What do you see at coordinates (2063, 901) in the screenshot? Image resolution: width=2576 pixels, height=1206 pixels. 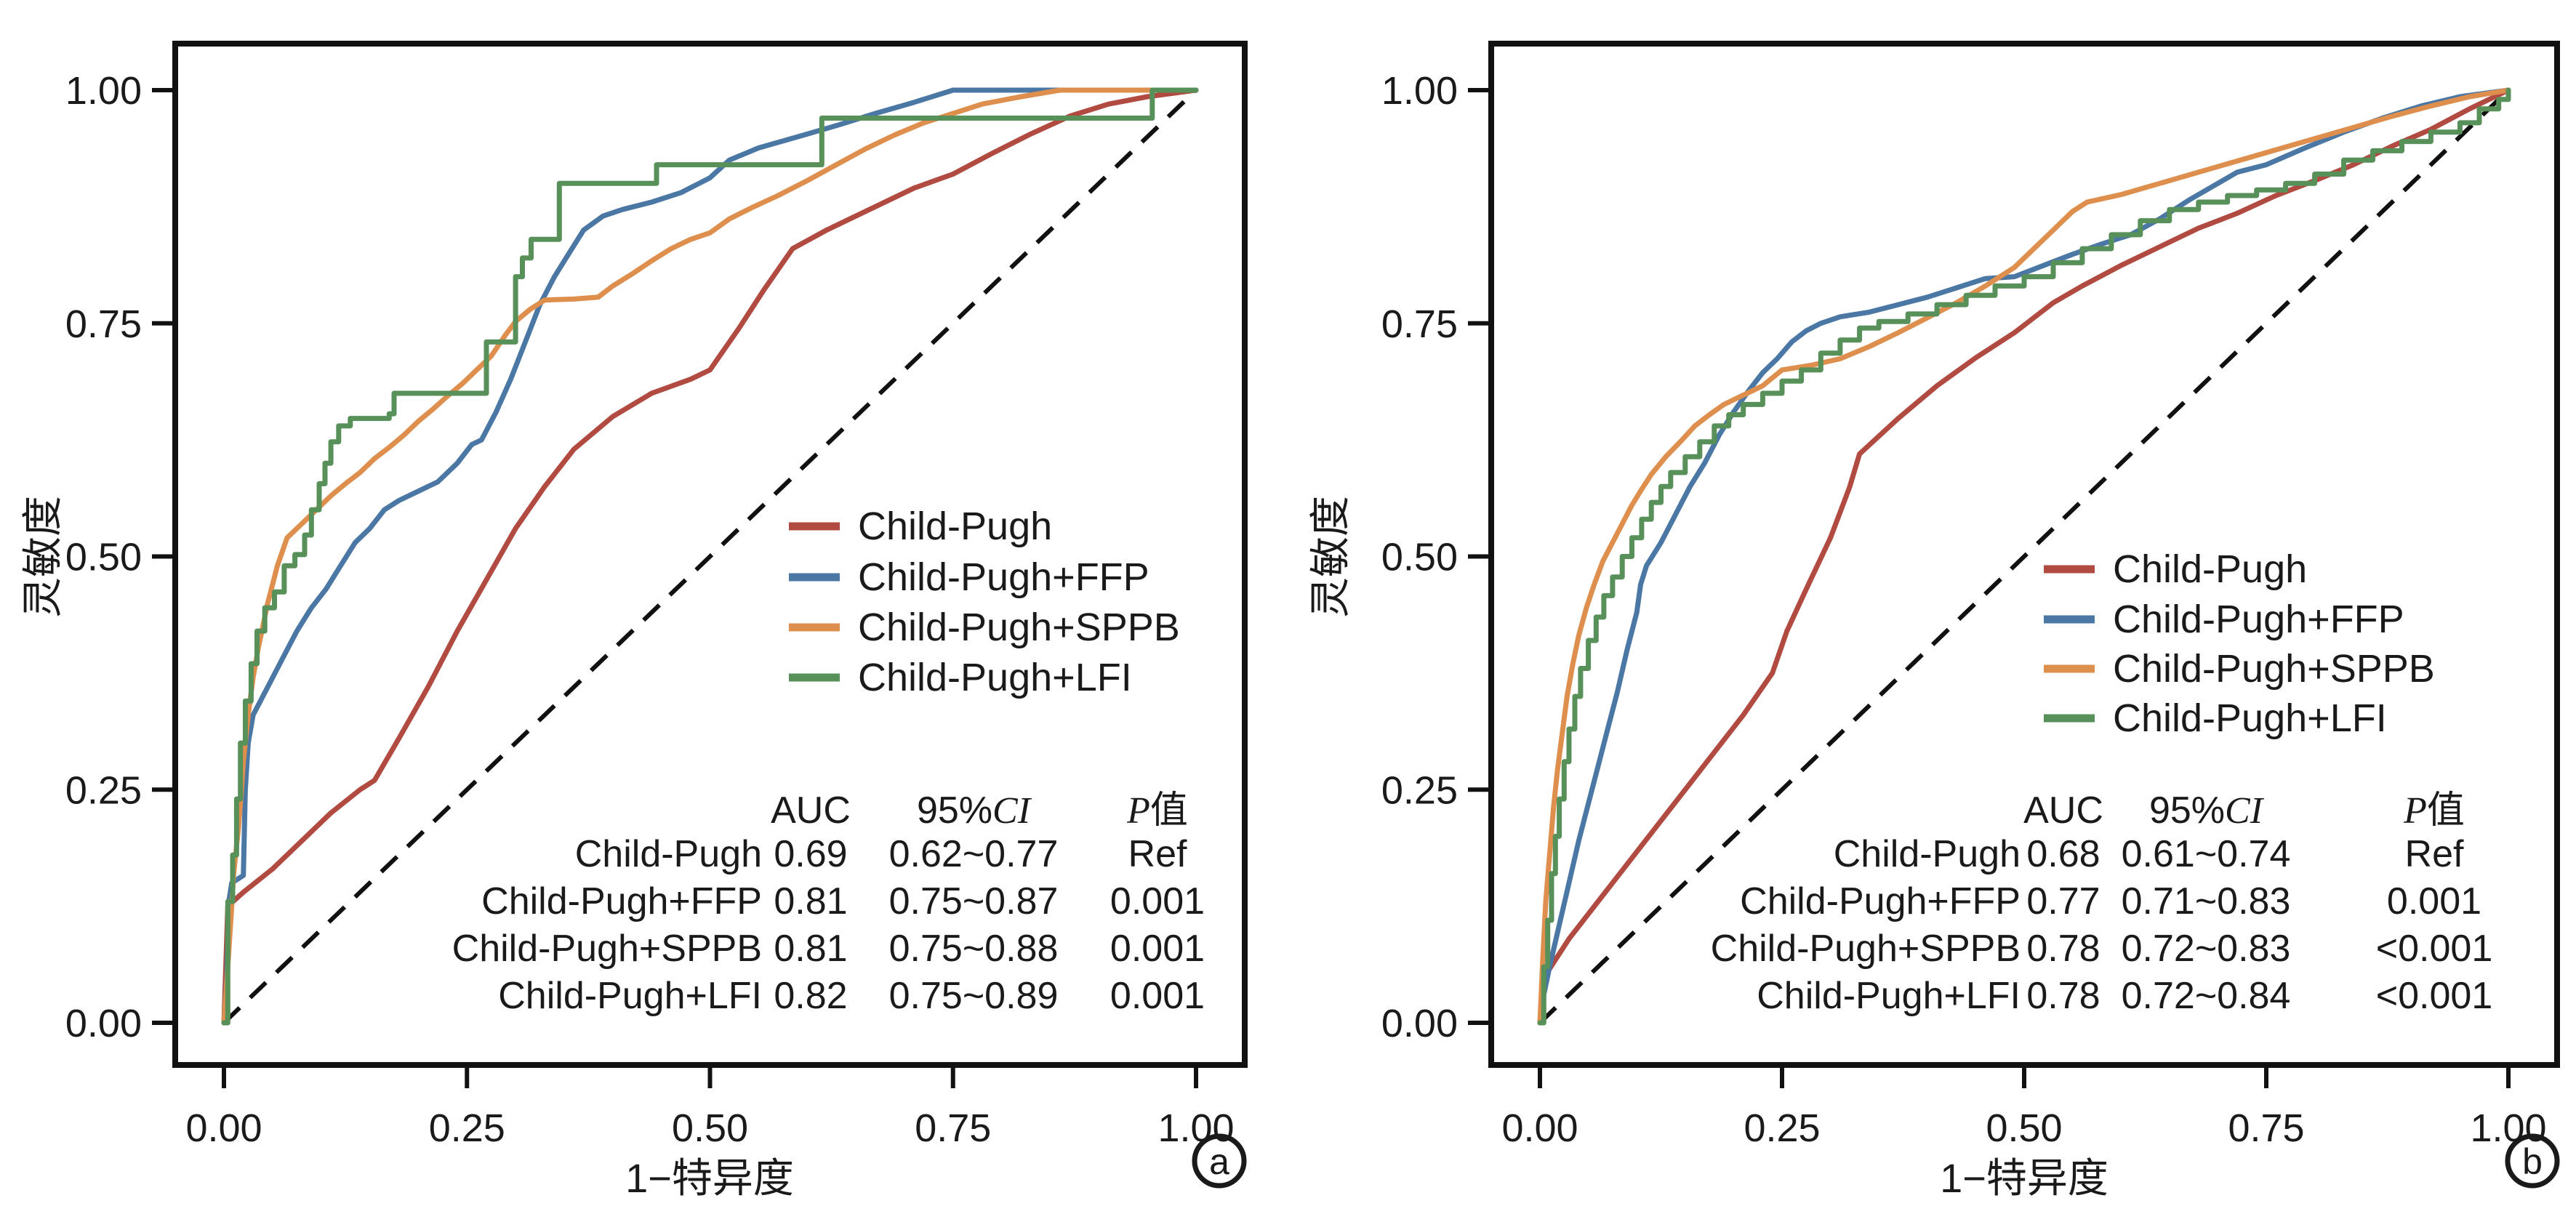 I see `table-cell-auc: 0.77` at bounding box center [2063, 901].